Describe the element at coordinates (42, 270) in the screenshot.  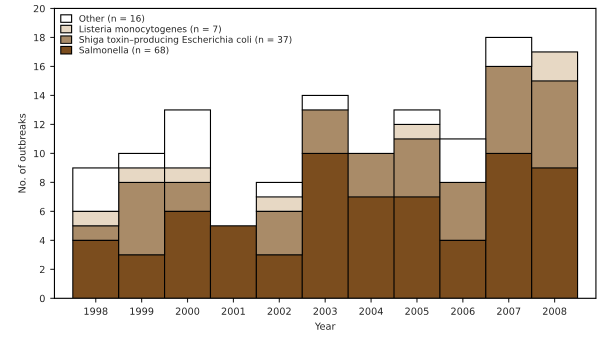
I see `y-tick-label: 2` at that location.